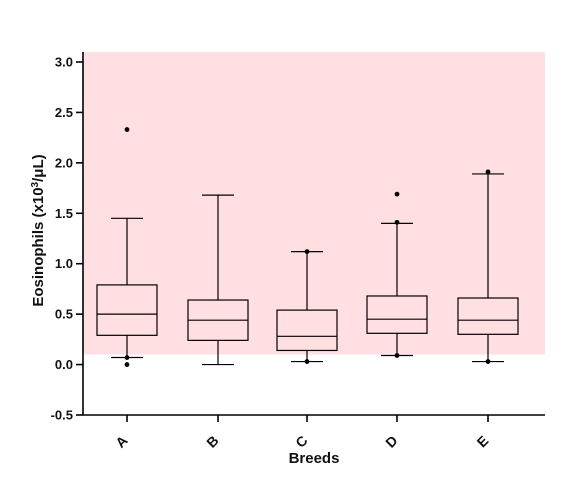  Describe the element at coordinates (301, 441) in the screenshot. I see `x-tick-label: C` at that location.